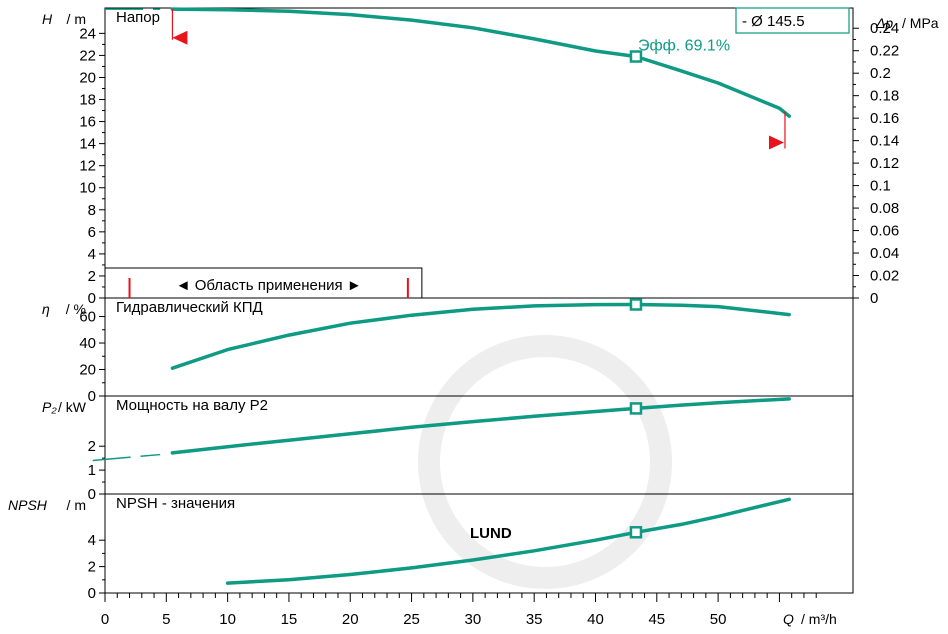 The image size is (948, 634). I want to click on right-tick-label: 0.08, so click(884, 208).